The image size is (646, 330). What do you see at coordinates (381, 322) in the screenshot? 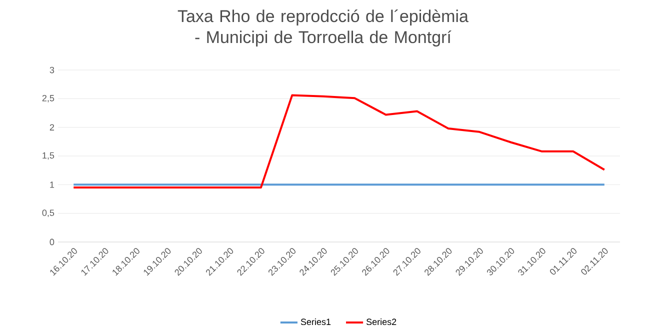
I see `legend-label: Series2` at bounding box center [381, 322].